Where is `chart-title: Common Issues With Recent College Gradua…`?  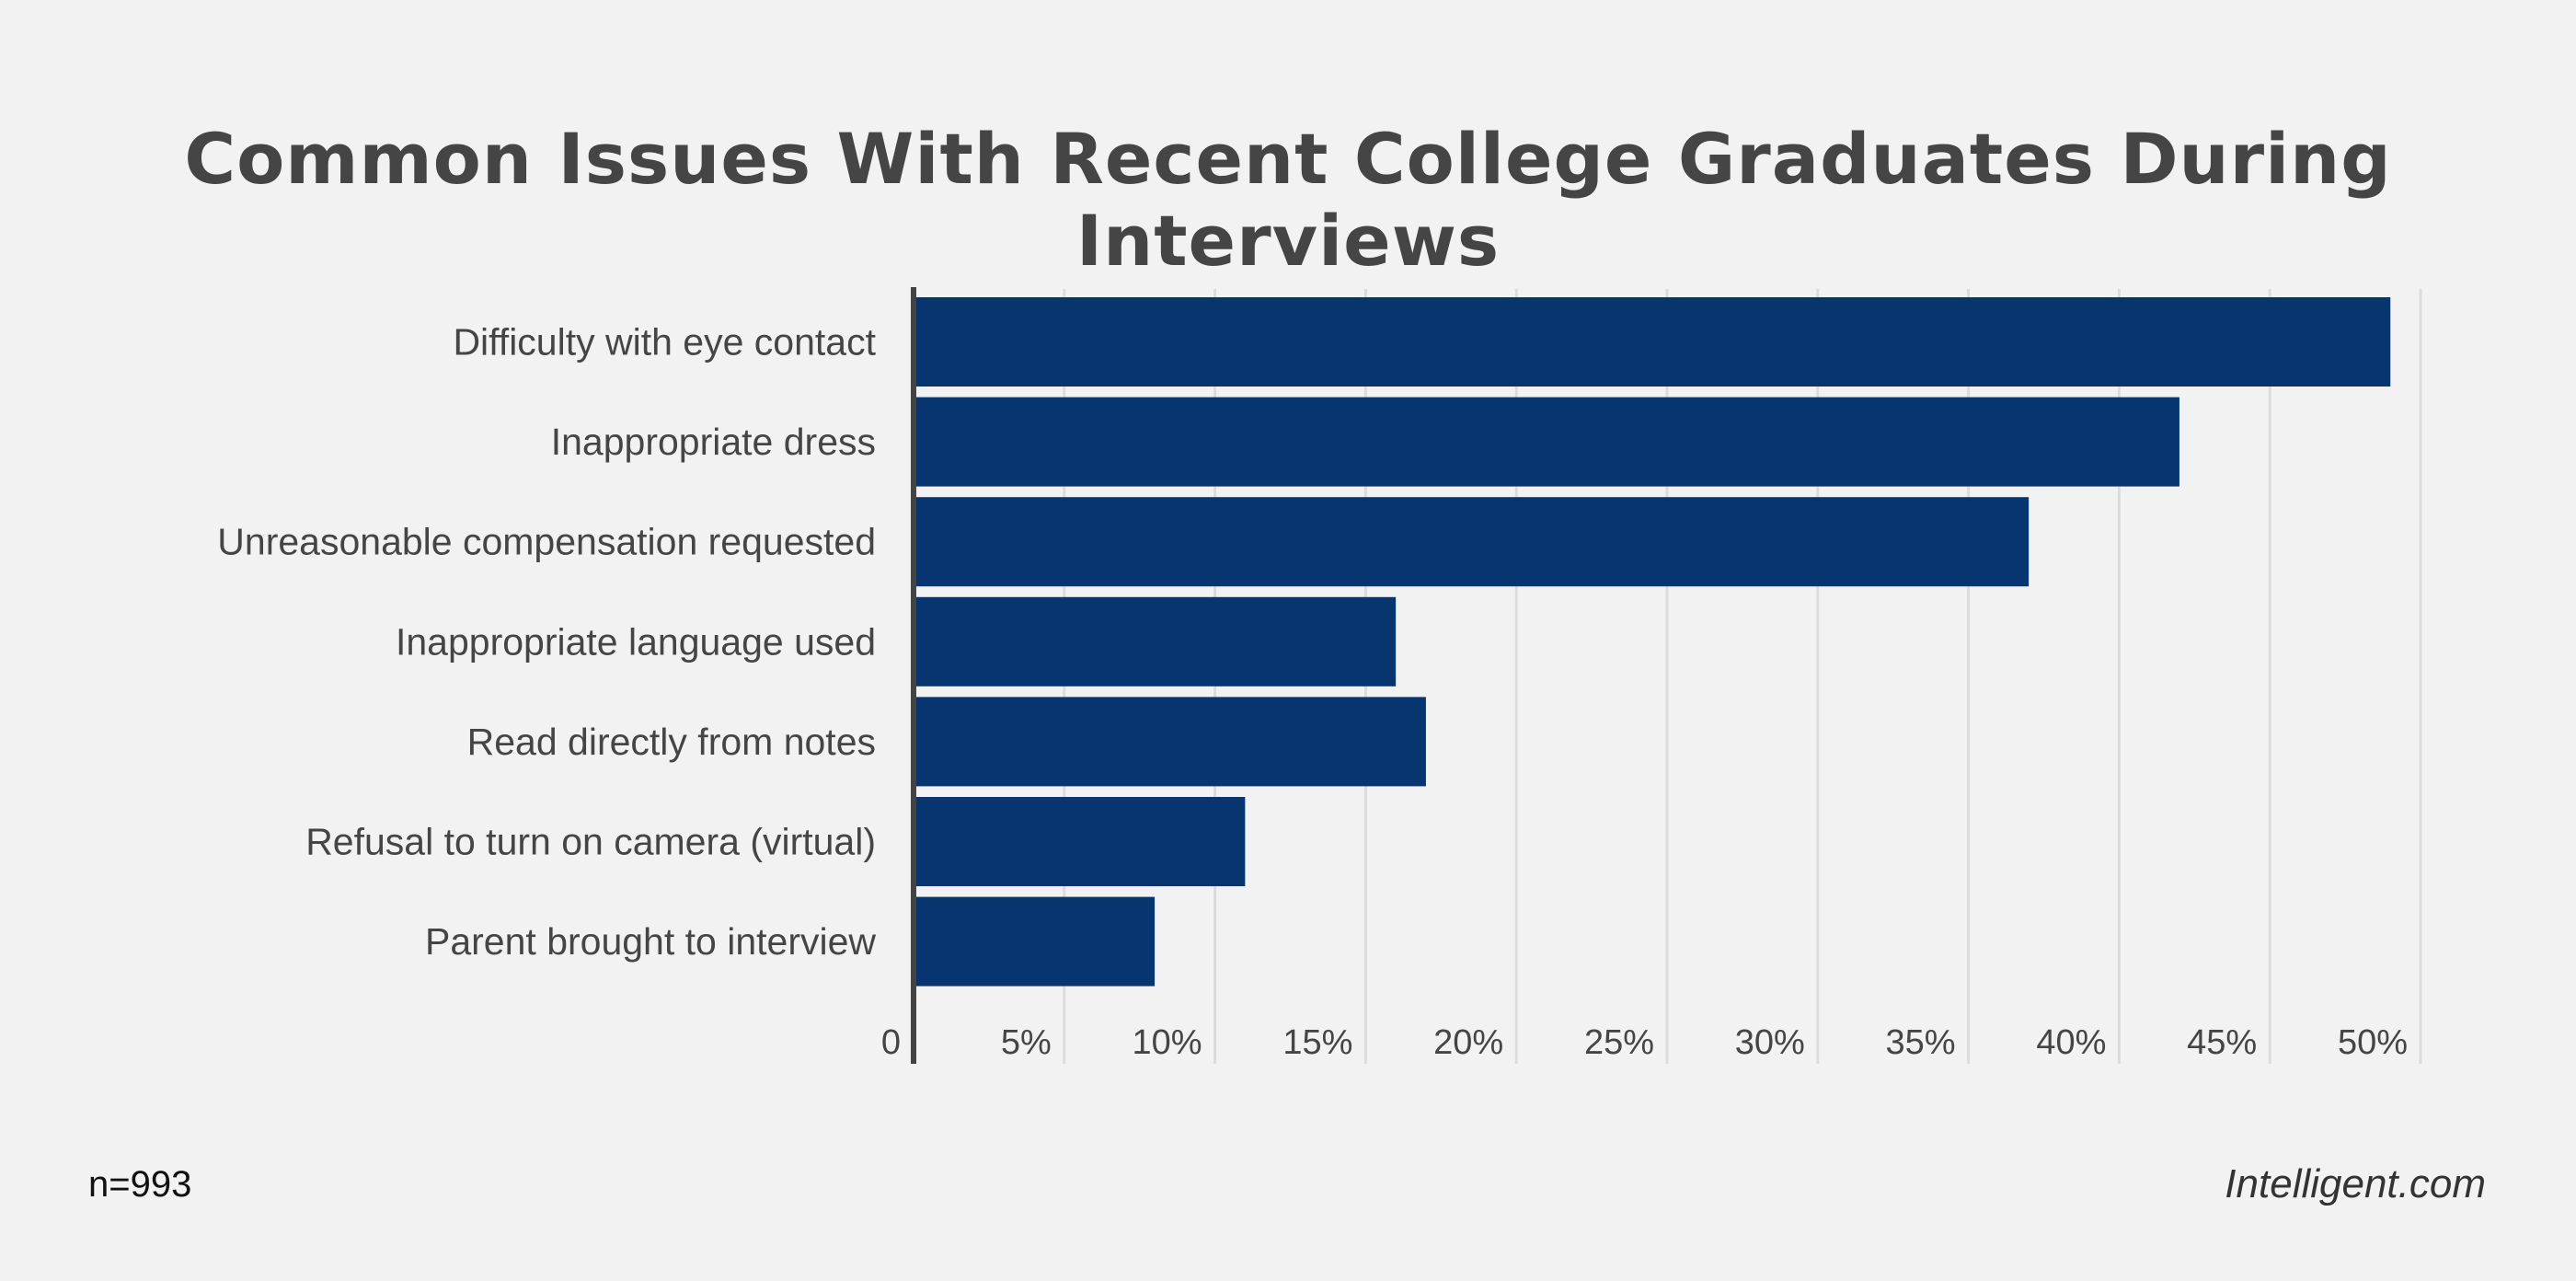 chart-title: Common Issues With Recent College Gradua… is located at coordinates (1288, 200).